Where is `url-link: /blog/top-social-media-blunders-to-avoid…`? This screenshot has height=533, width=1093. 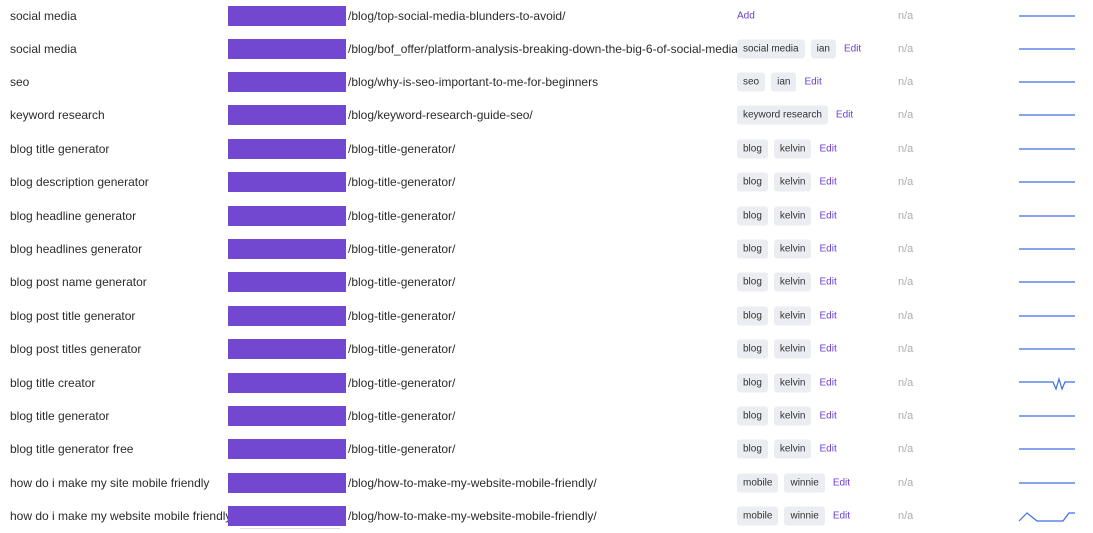
url-link: /blog/top-social-media-blunders-to-avoid… is located at coordinates (457, 16).